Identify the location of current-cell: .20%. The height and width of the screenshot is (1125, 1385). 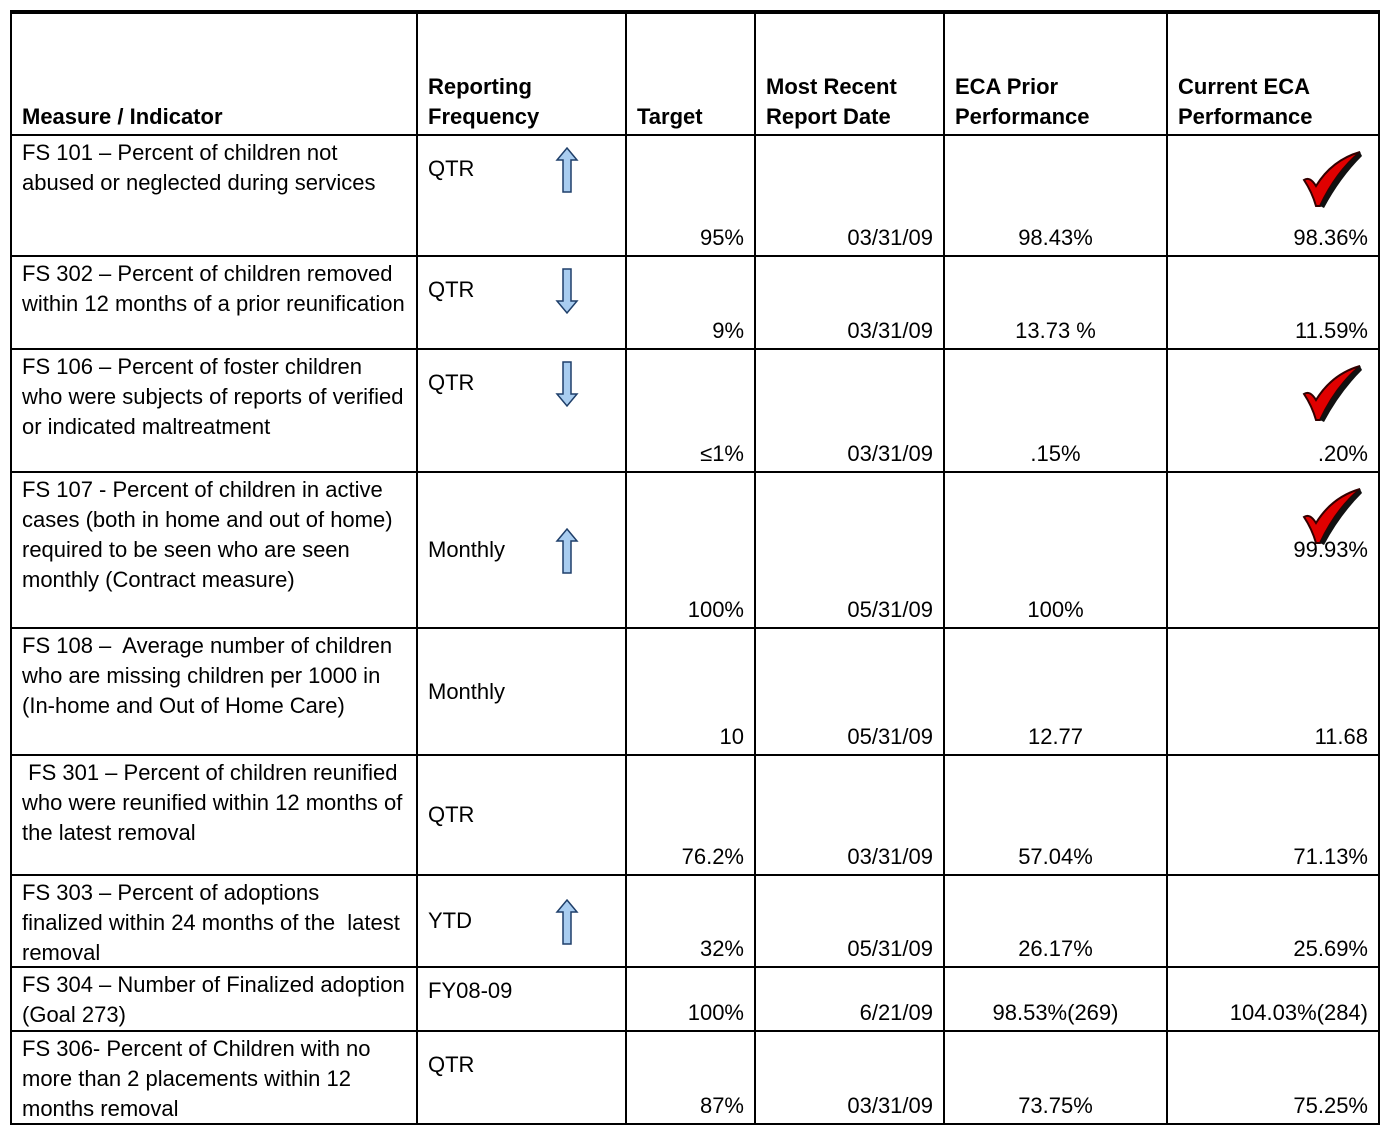
(1274, 411).